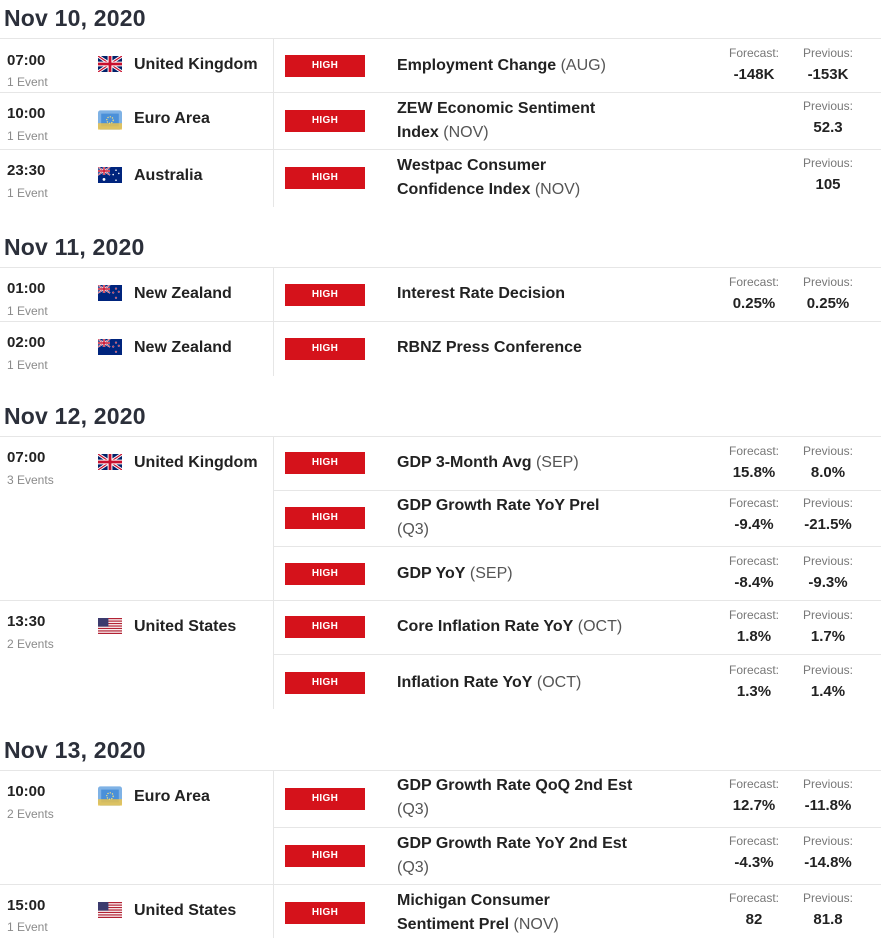 The width and height of the screenshot is (881, 938). What do you see at coordinates (110, 910) in the screenshot?
I see `us-flag-icon` at bounding box center [110, 910].